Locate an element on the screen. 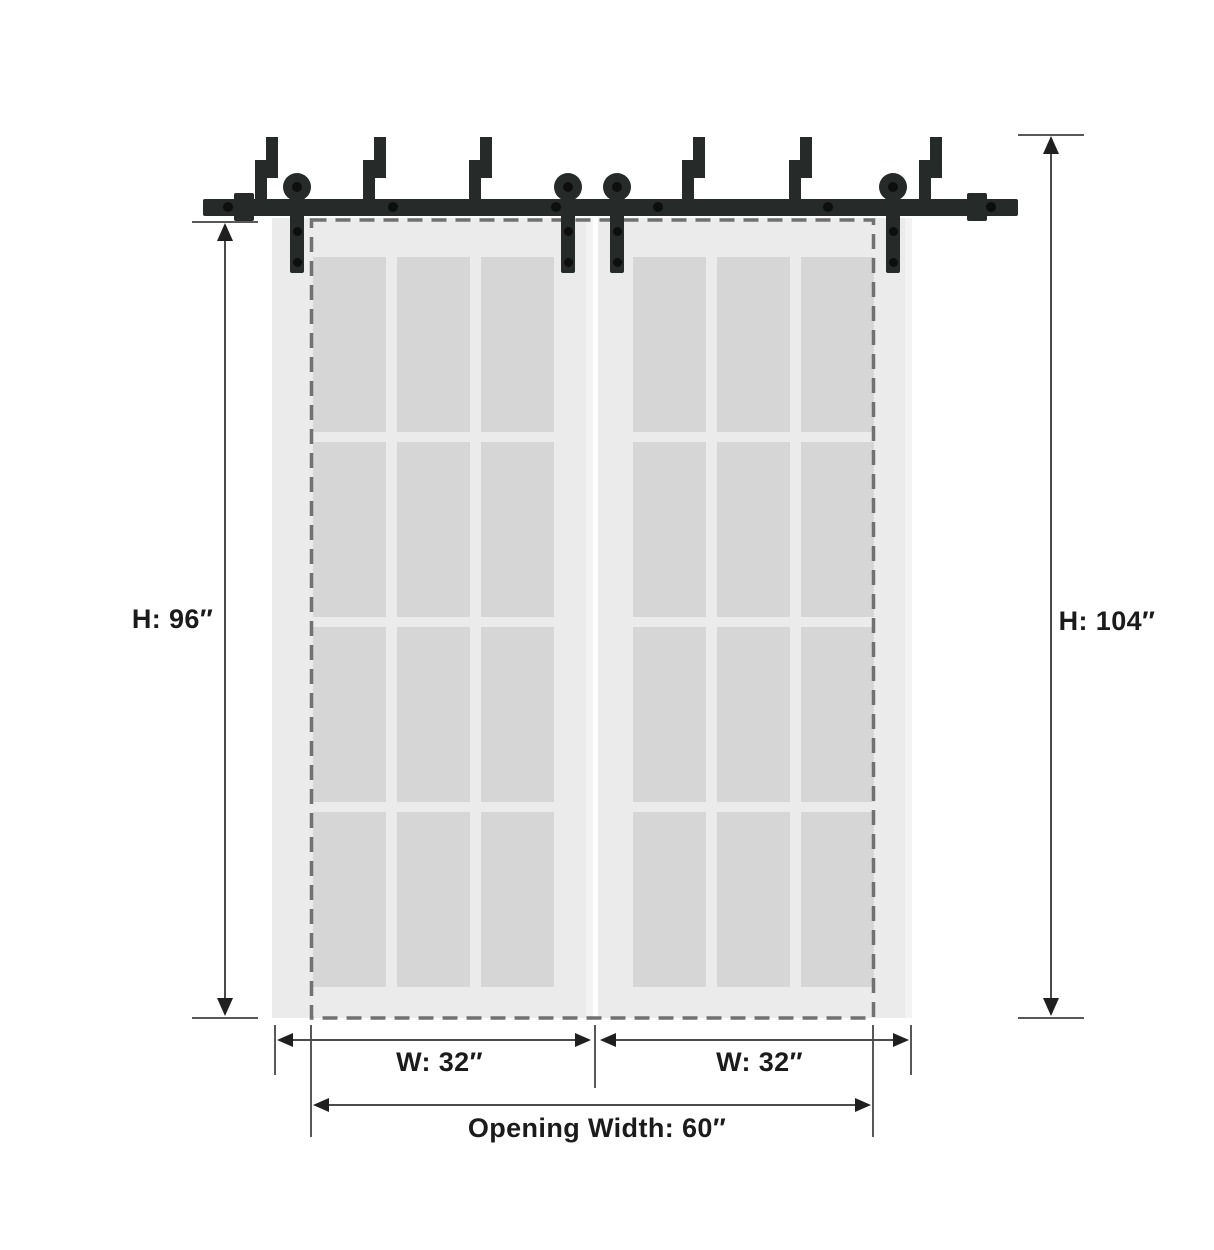 The width and height of the screenshot is (1214, 1250). left-door-width-label: W: 32″ is located at coordinates (439, 1062).